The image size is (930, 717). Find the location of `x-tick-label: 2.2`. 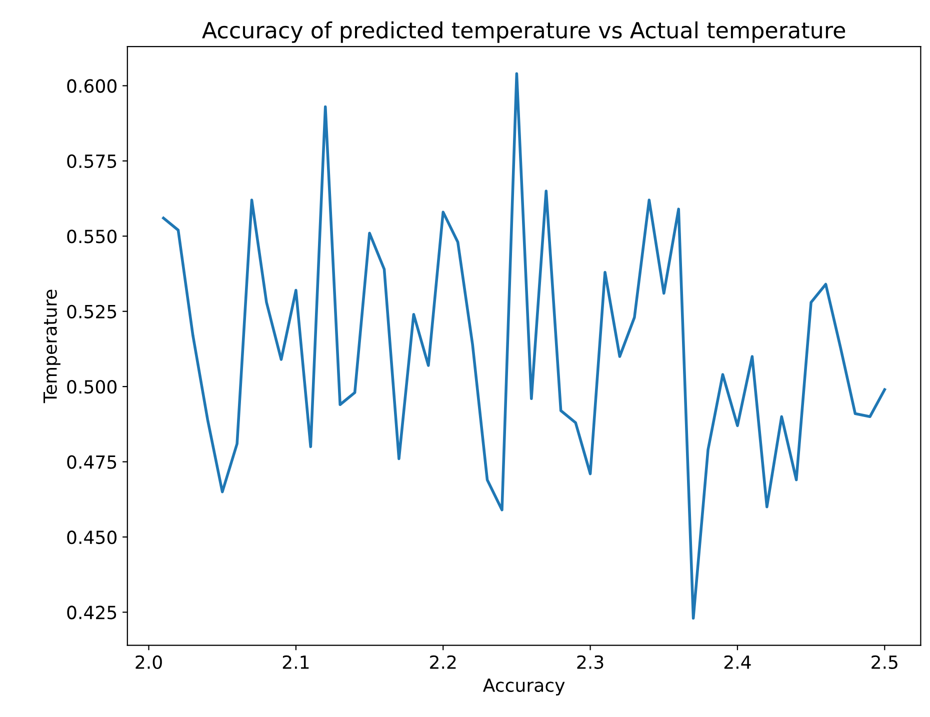

x-tick-label: 2.2 is located at coordinates (443, 662).